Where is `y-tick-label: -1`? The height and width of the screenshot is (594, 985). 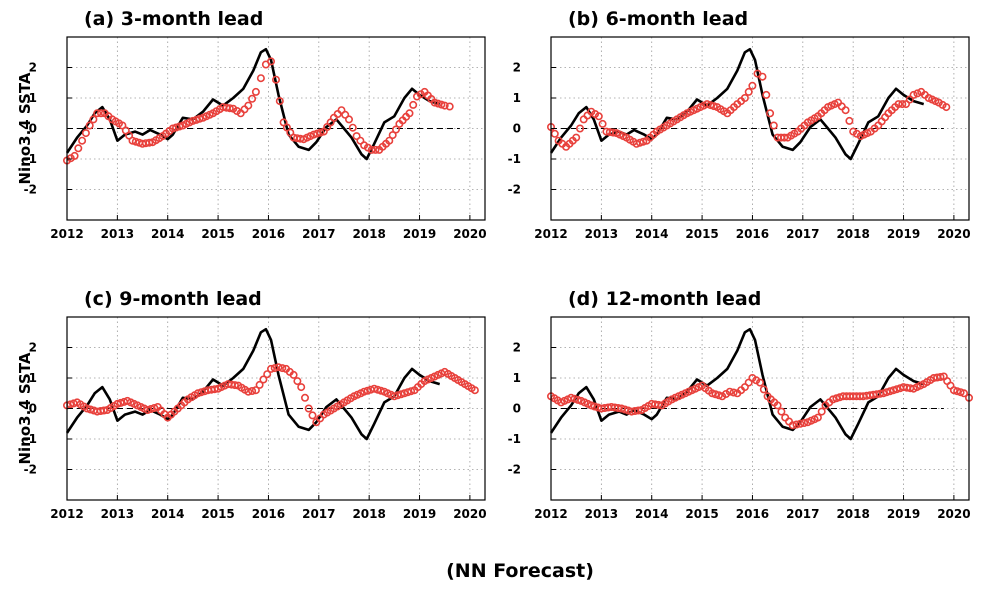 y-tick-label: -1 is located at coordinates (30, 439).